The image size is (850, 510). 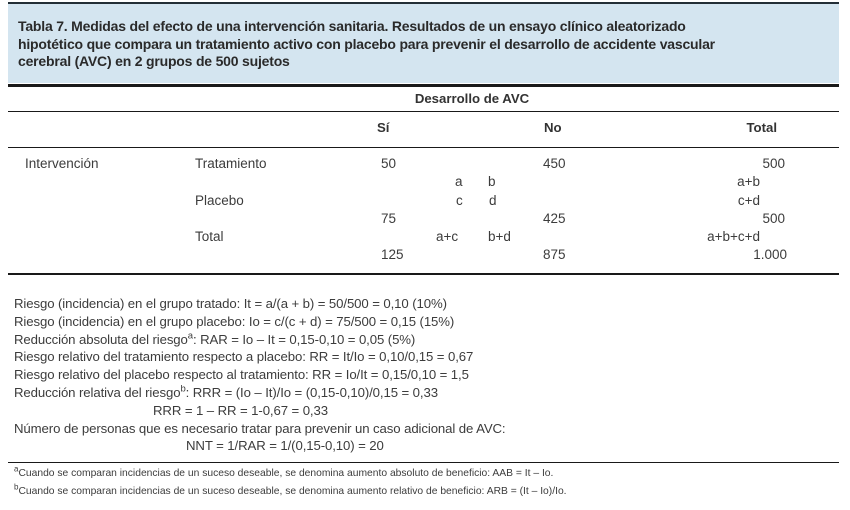 I want to click on column-group-header: Desarrollo de AVC, so click(x=472, y=98).